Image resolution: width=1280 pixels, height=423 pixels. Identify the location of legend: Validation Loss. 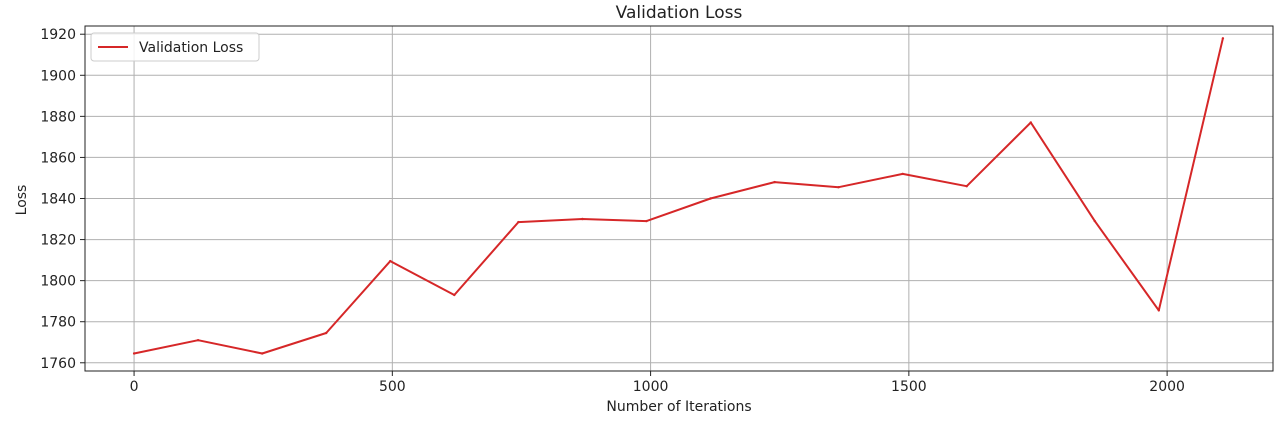
(175, 47).